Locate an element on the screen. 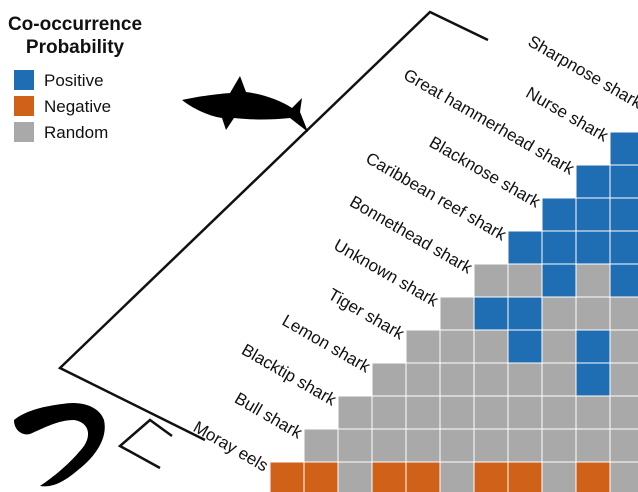 The image size is (638, 492). legend-label: Negative is located at coordinates (77, 106).